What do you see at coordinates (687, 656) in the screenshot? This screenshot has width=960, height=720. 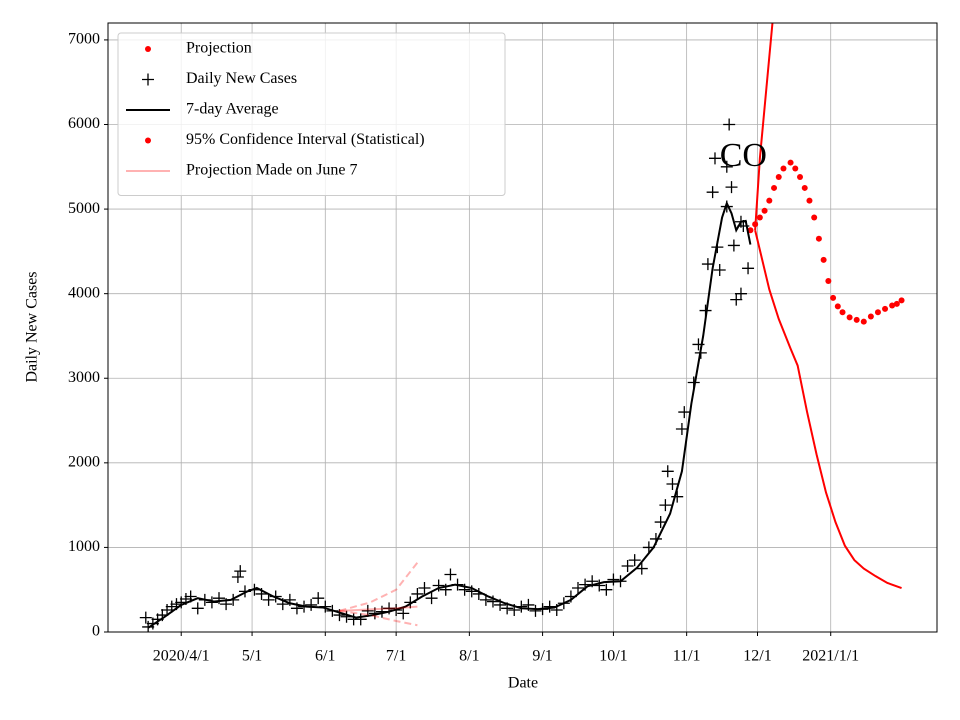 I see `x-tick-label: 11/1` at bounding box center [687, 656].